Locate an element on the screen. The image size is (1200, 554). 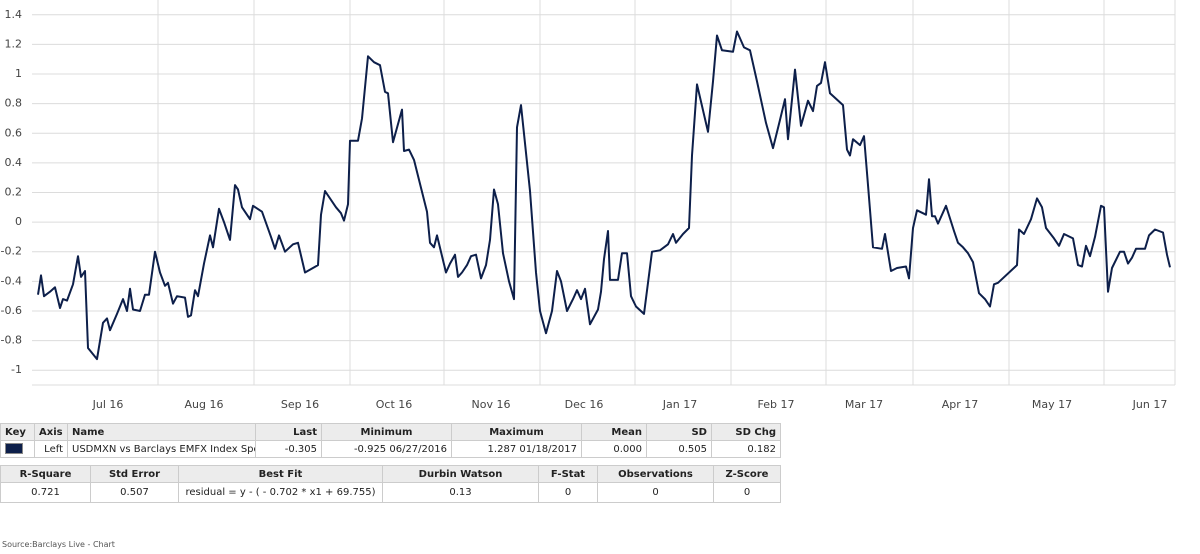
x-tick-label: Apr 17 is located at coordinates (960, 404).